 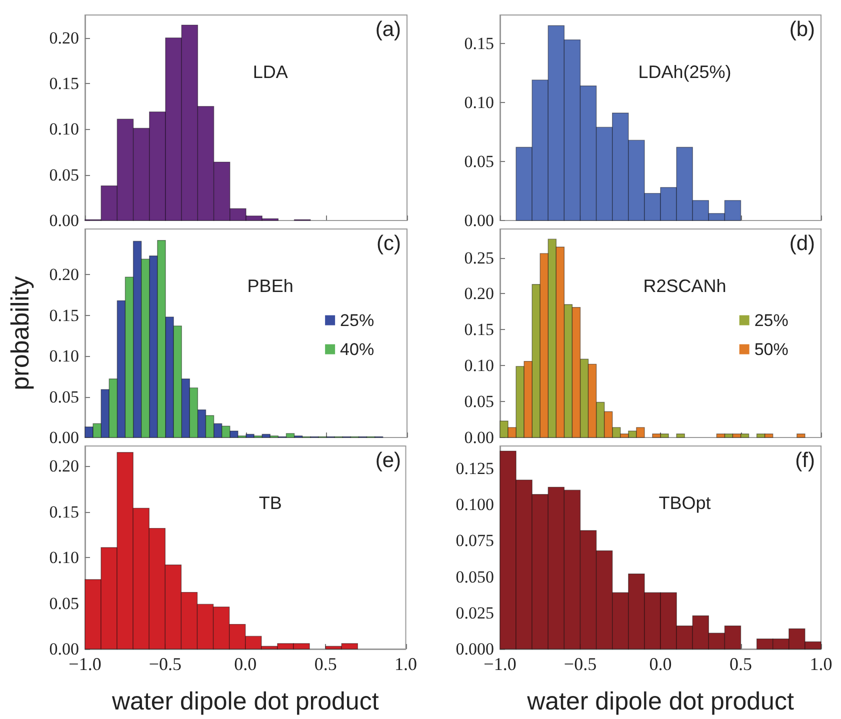 What do you see at coordinates (684, 286) in the screenshot?
I see `text: R2SCANh` at bounding box center [684, 286].